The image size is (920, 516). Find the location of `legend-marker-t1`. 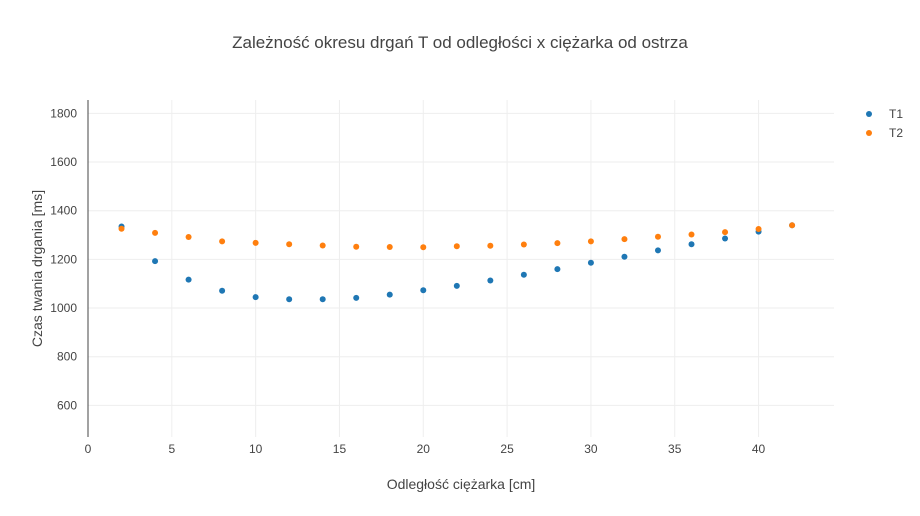

legend-marker-t1 is located at coordinates (869, 114).